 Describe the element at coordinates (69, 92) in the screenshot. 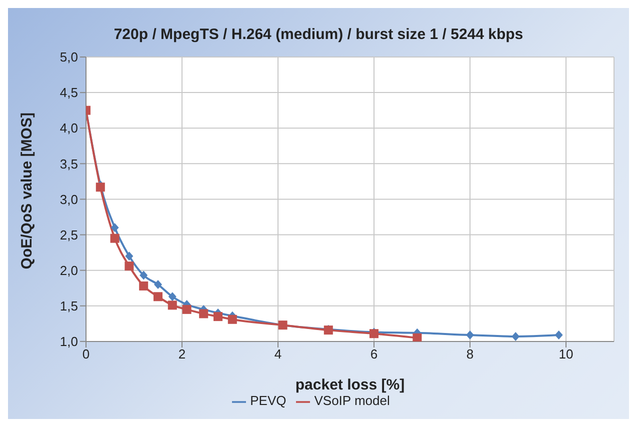

I see `y-tick-label: 4,5` at that location.